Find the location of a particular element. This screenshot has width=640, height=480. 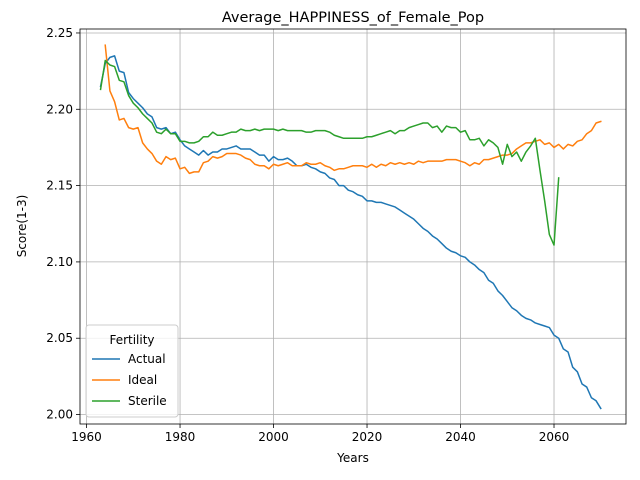

y-axis-label: Score(1-3) is located at coordinates (22, 226).